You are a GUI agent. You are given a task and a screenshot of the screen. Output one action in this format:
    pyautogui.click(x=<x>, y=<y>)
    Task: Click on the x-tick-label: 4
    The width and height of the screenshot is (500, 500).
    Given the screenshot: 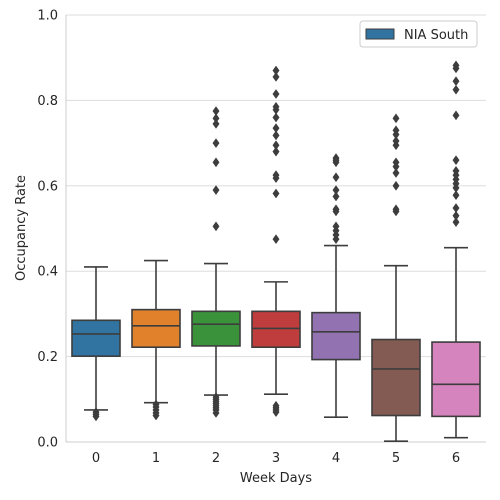 What is the action you would take?
    pyautogui.click(x=336, y=458)
    